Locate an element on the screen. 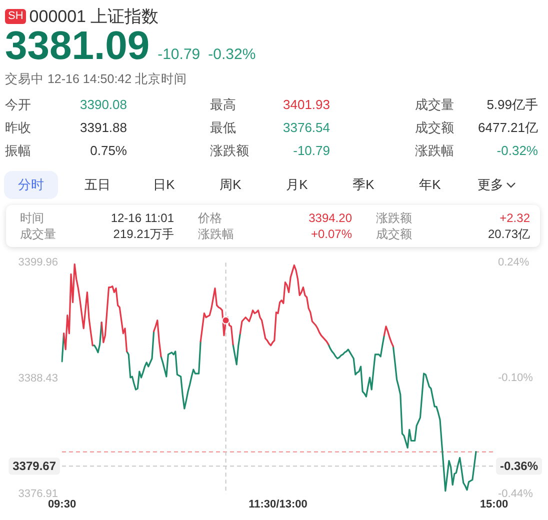  text: 五日 is located at coordinates (97, 185).